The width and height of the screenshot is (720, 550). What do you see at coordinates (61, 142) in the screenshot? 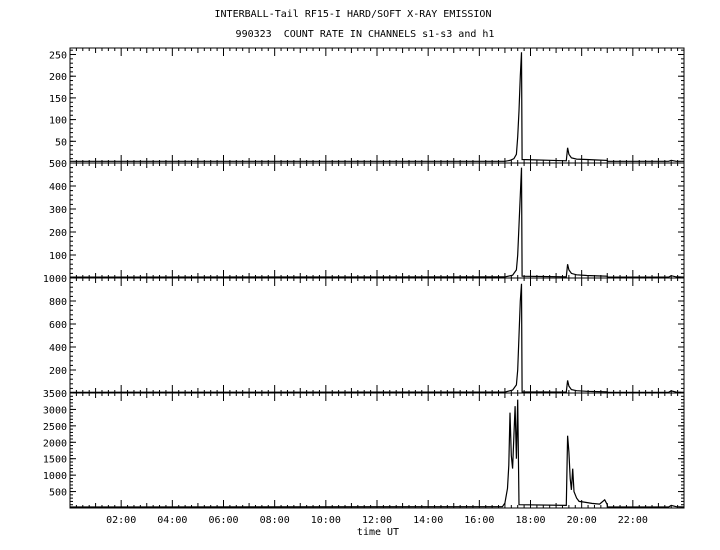
I see `panel-1-ytick-label: 50` at bounding box center [61, 142].